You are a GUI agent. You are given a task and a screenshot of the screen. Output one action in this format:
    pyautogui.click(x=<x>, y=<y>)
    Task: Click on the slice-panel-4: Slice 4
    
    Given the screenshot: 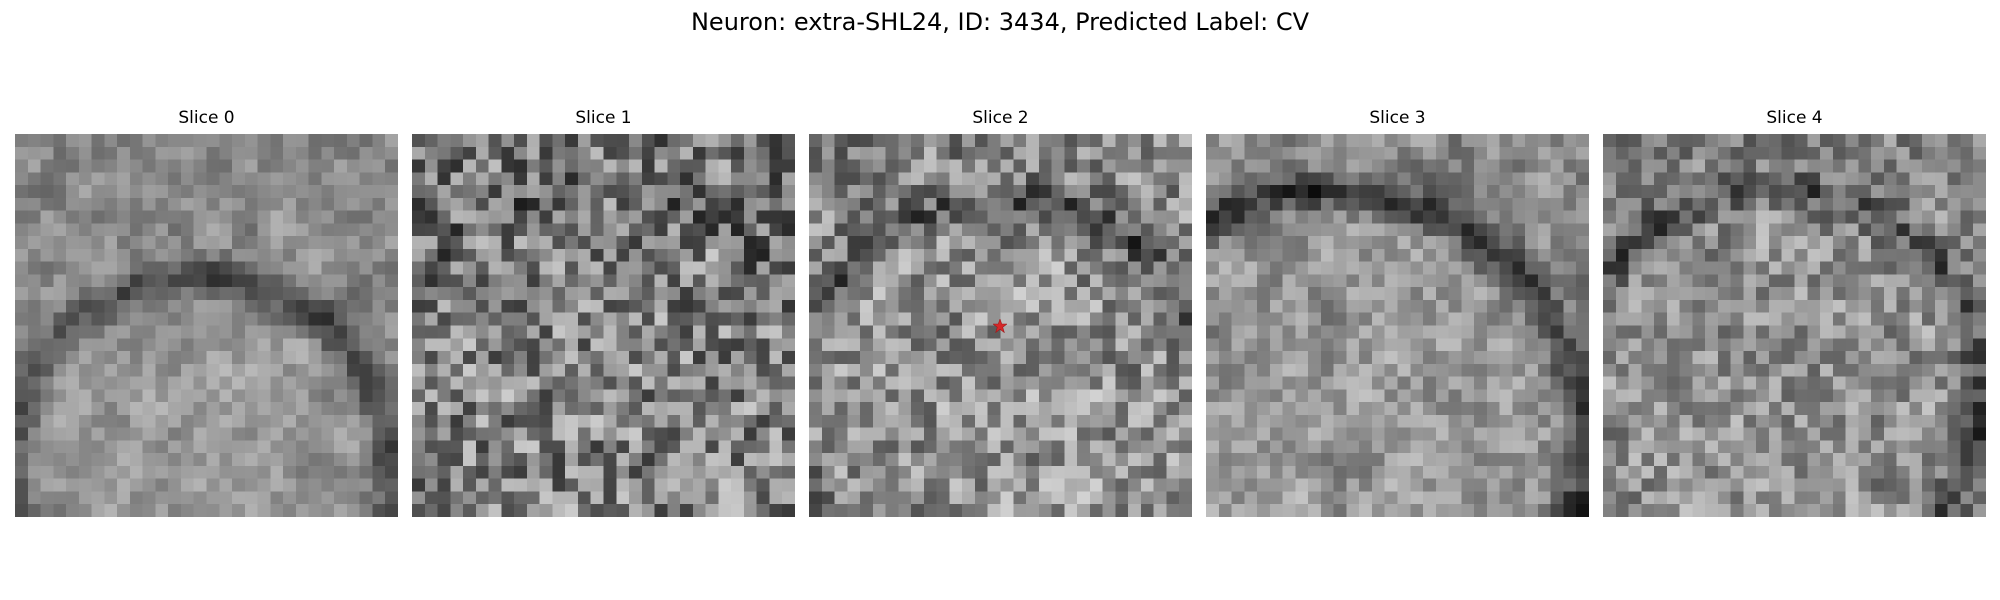 What is the action you would take?
    pyautogui.click(x=1794, y=312)
    